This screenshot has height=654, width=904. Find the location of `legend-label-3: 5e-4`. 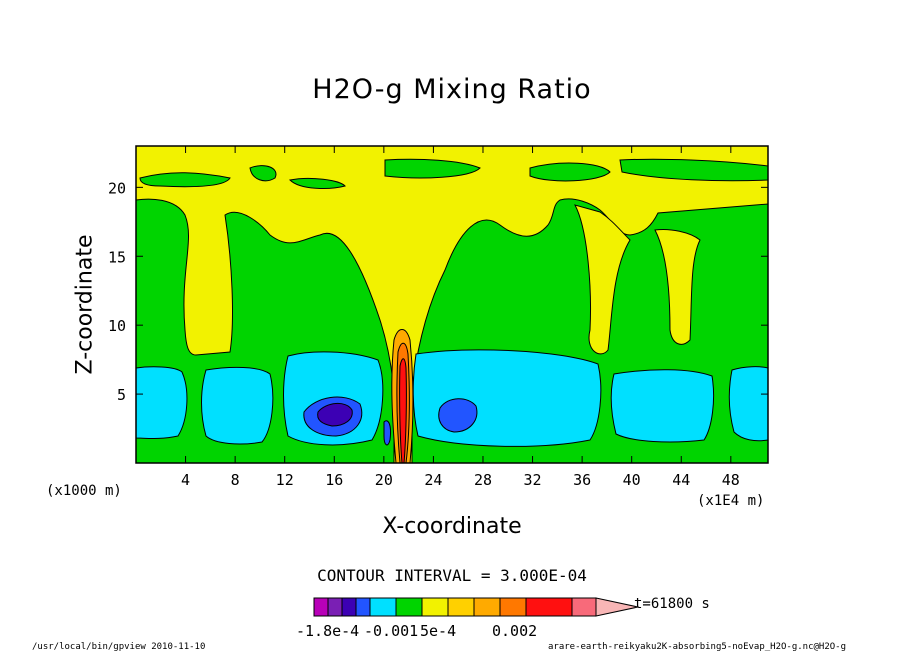

legend-label-3: 5e-4 is located at coordinates (438, 631).